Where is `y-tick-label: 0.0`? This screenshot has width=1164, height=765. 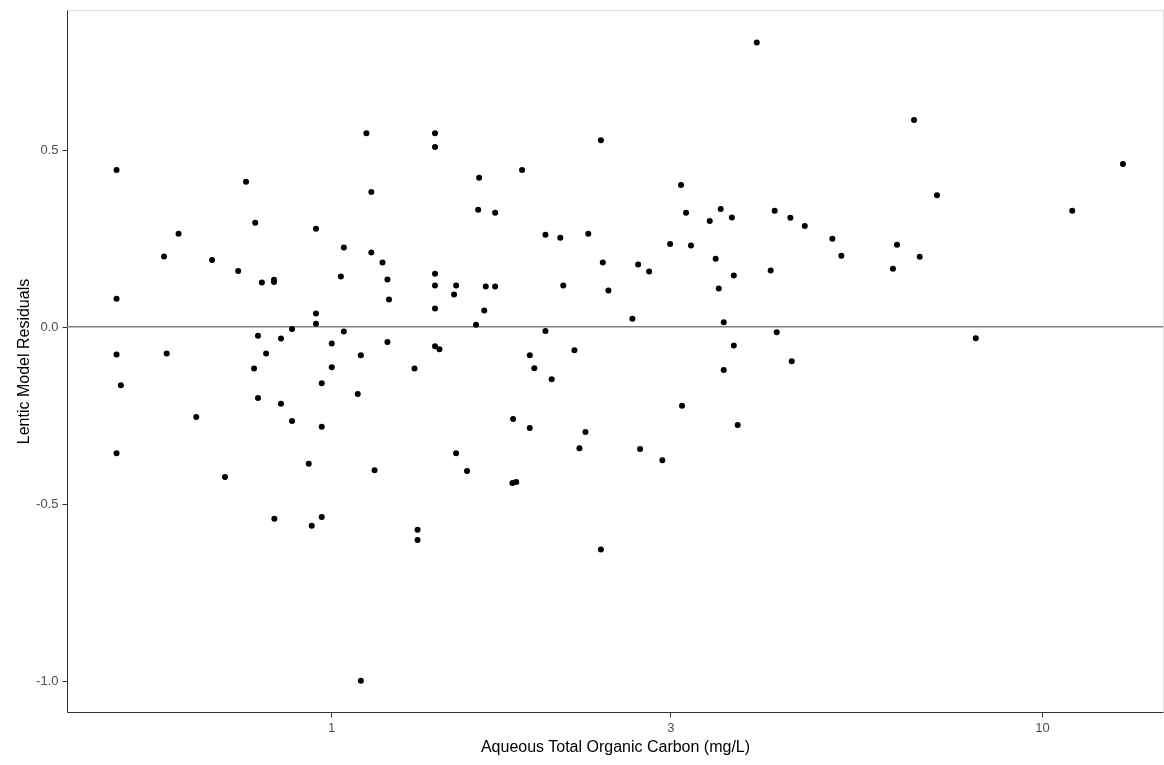 y-tick-label: 0.0 is located at coordinates (49, 327).